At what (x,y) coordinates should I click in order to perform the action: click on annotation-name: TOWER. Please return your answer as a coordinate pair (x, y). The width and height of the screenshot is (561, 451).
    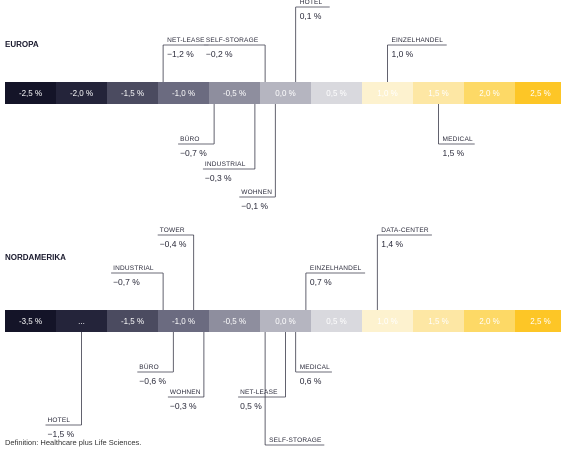
    Looking at the image, I should click on (172, 230).